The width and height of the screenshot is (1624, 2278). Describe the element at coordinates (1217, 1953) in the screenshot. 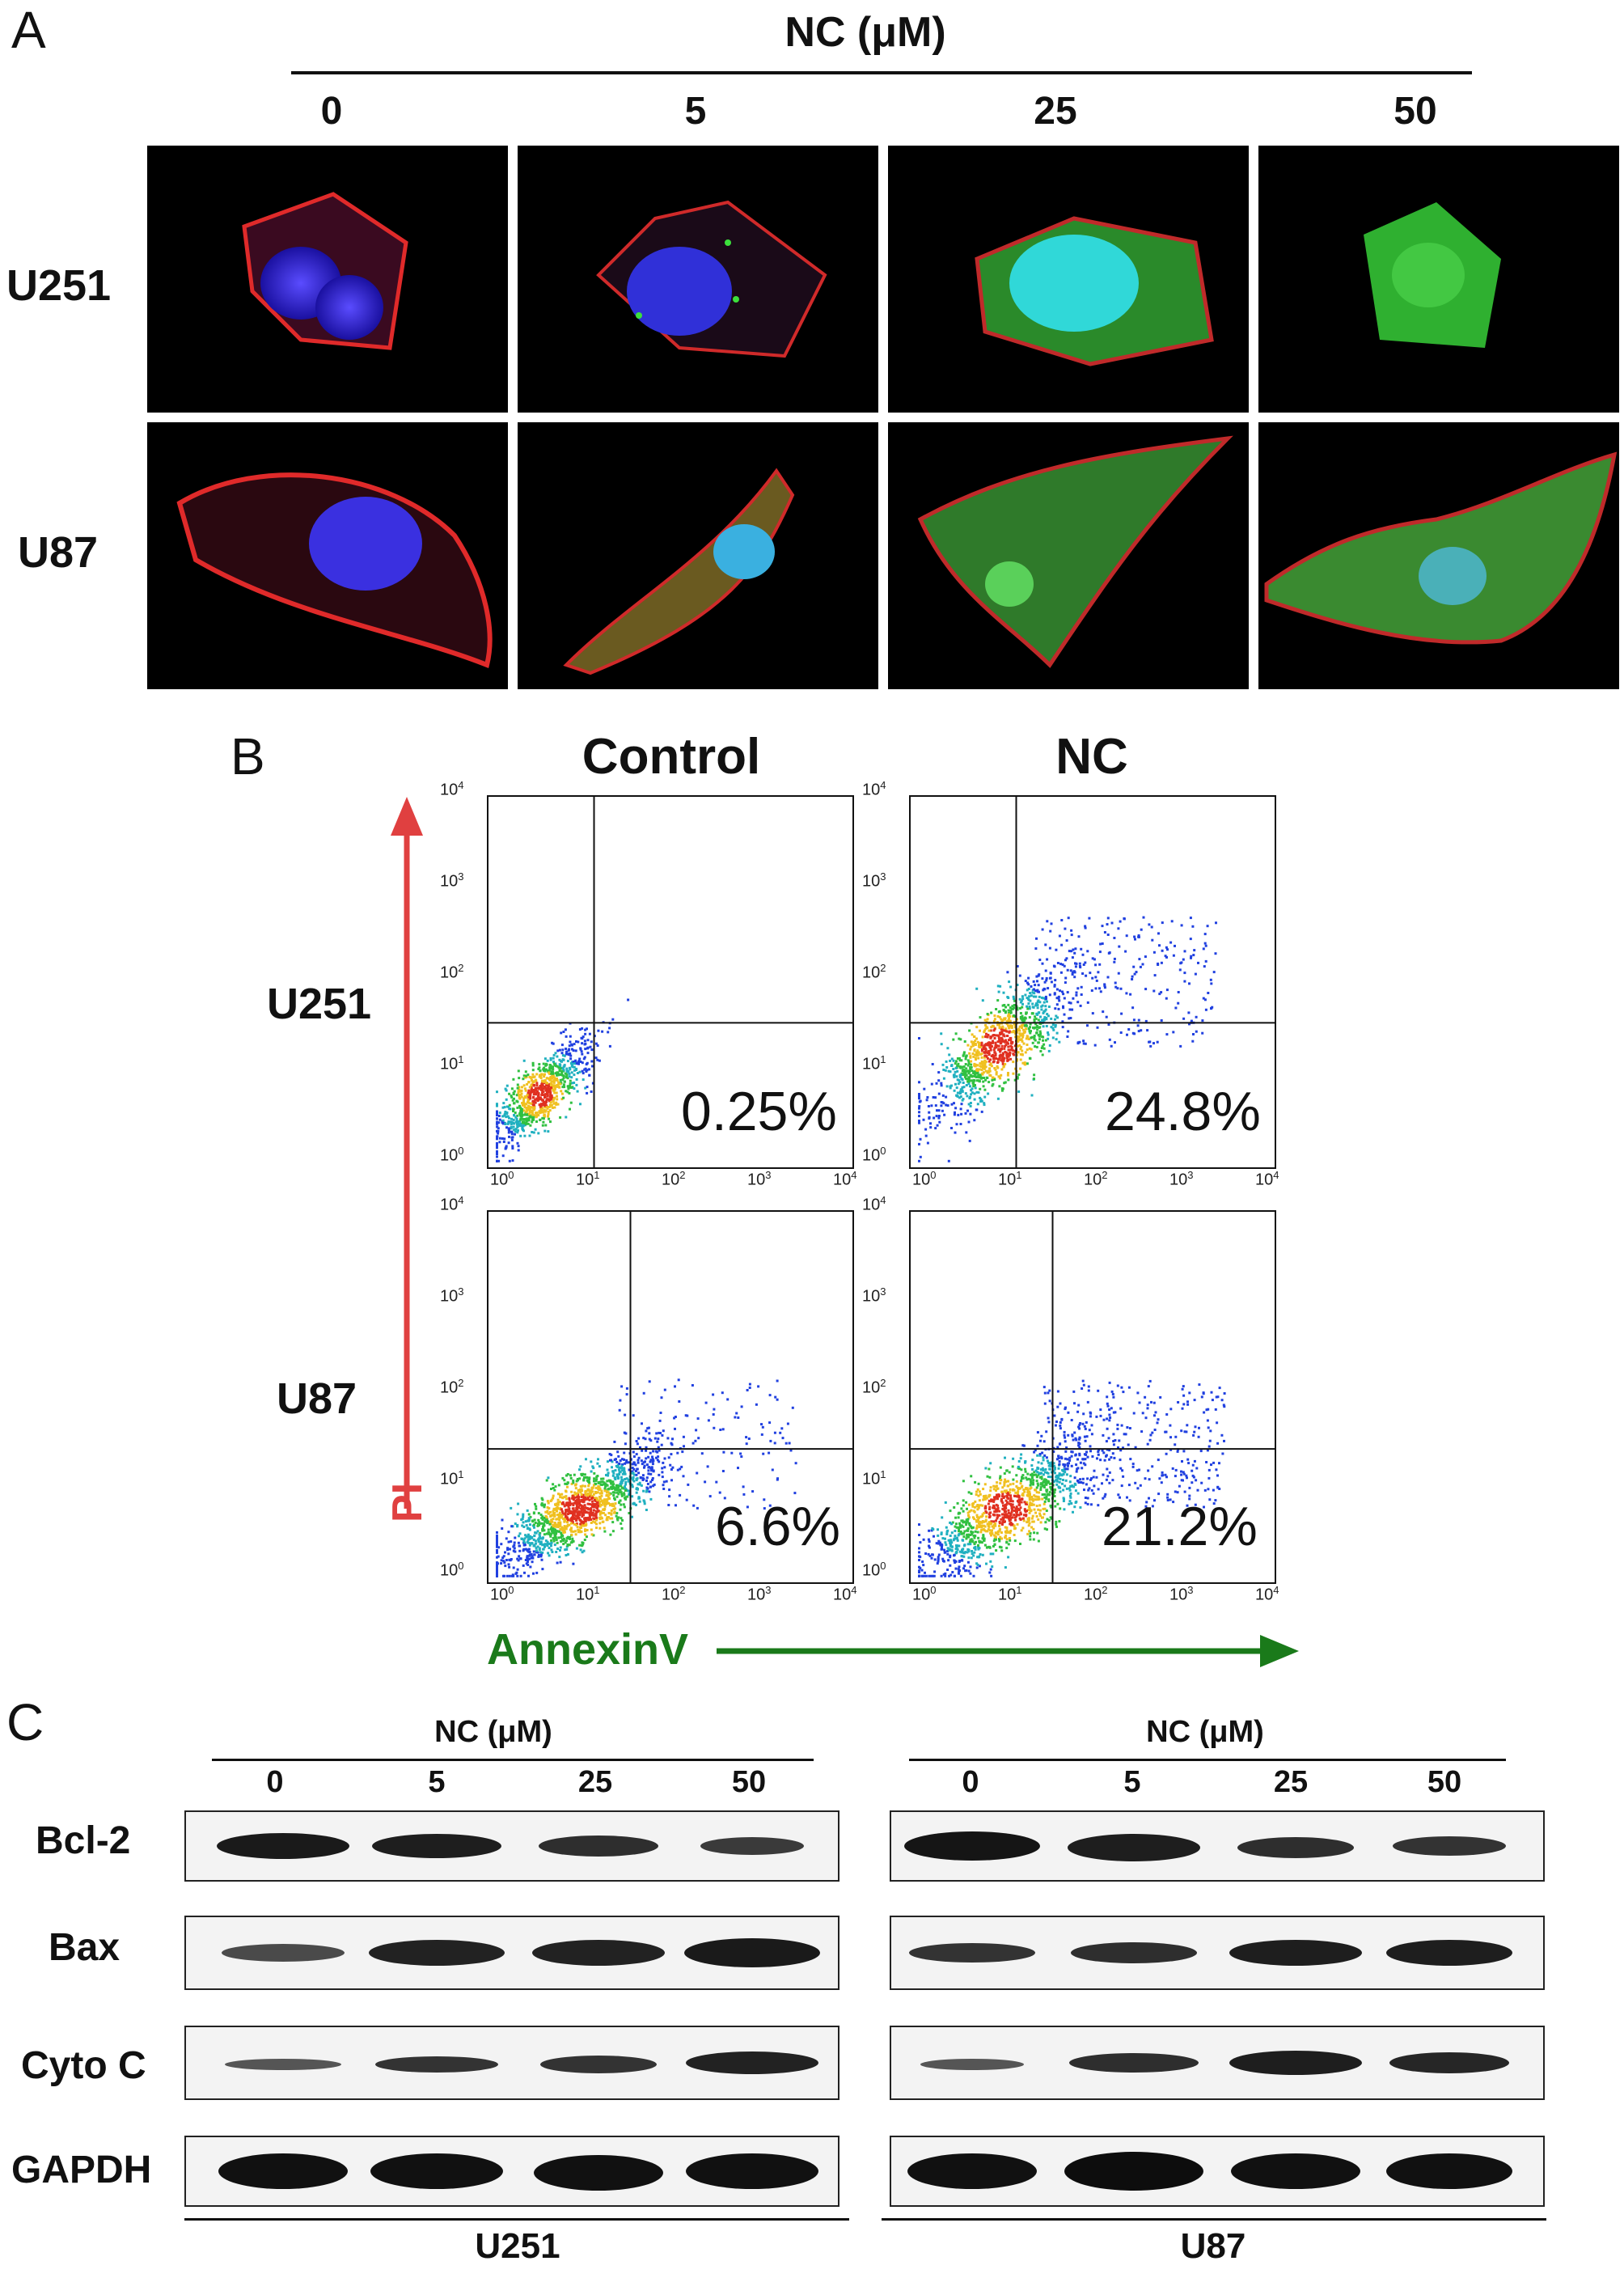

I see `blot-u87-bax` at that location.